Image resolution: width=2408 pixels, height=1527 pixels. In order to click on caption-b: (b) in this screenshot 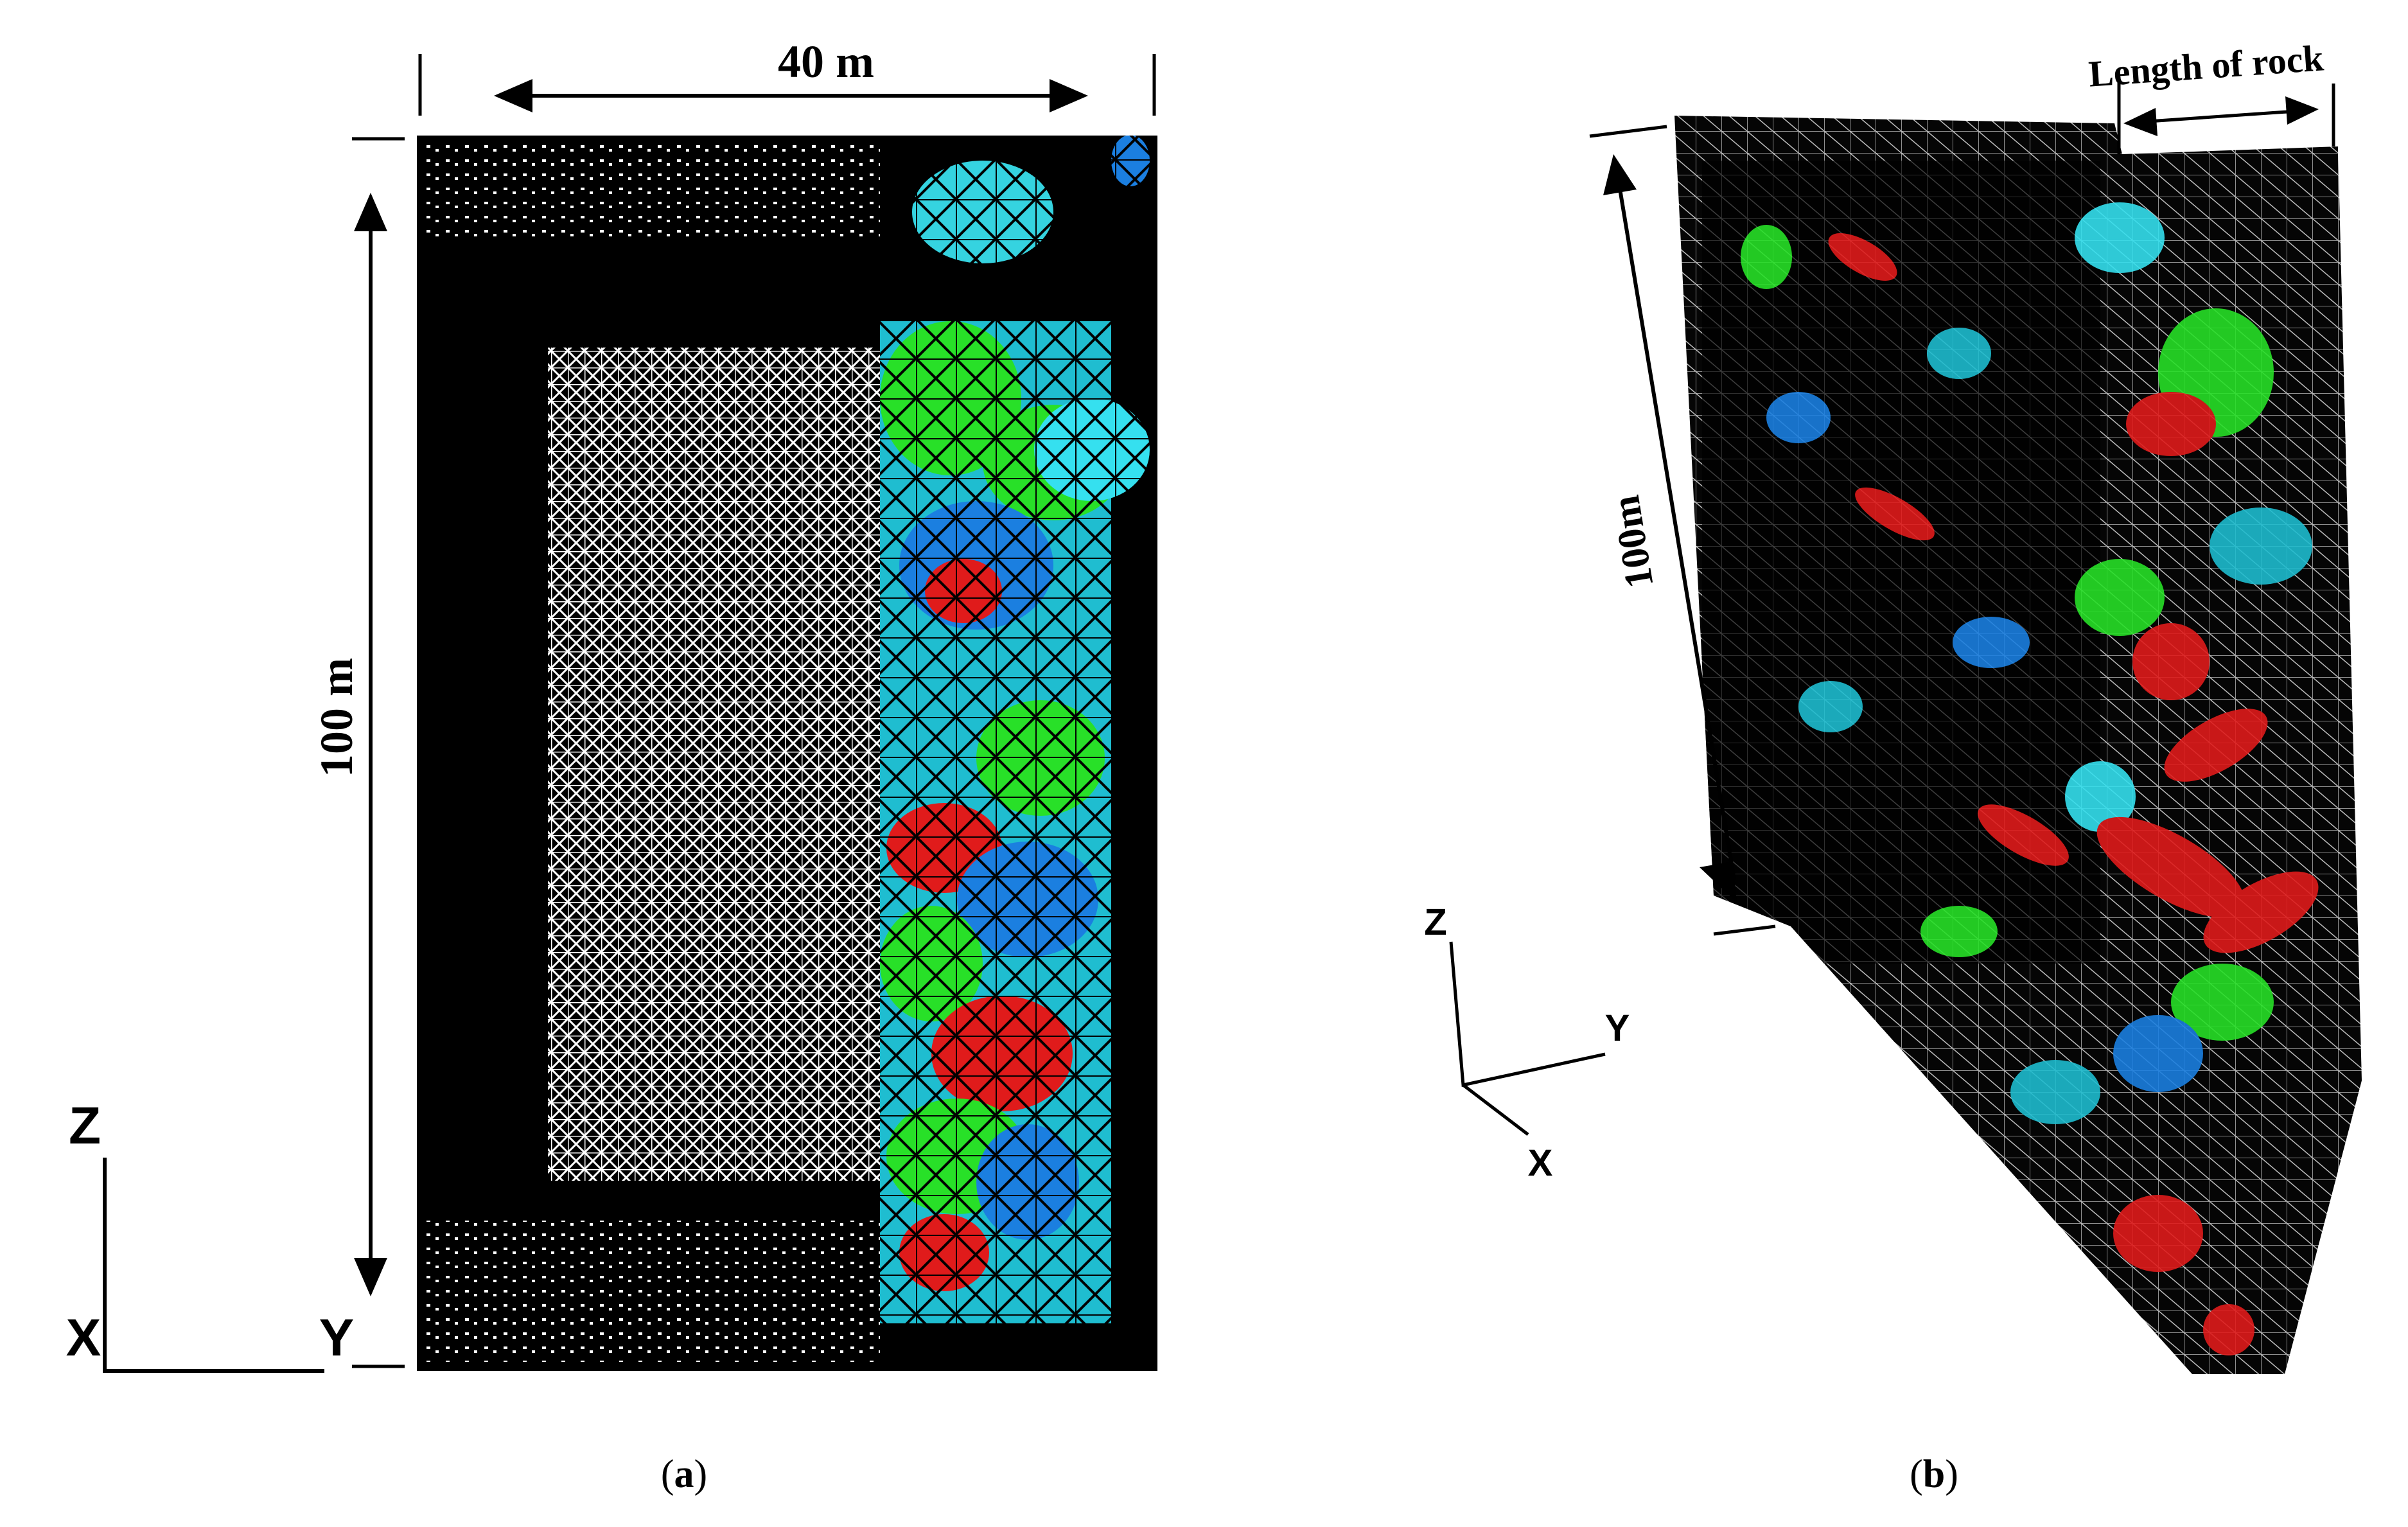, I will do `click(1934, 1474)`.